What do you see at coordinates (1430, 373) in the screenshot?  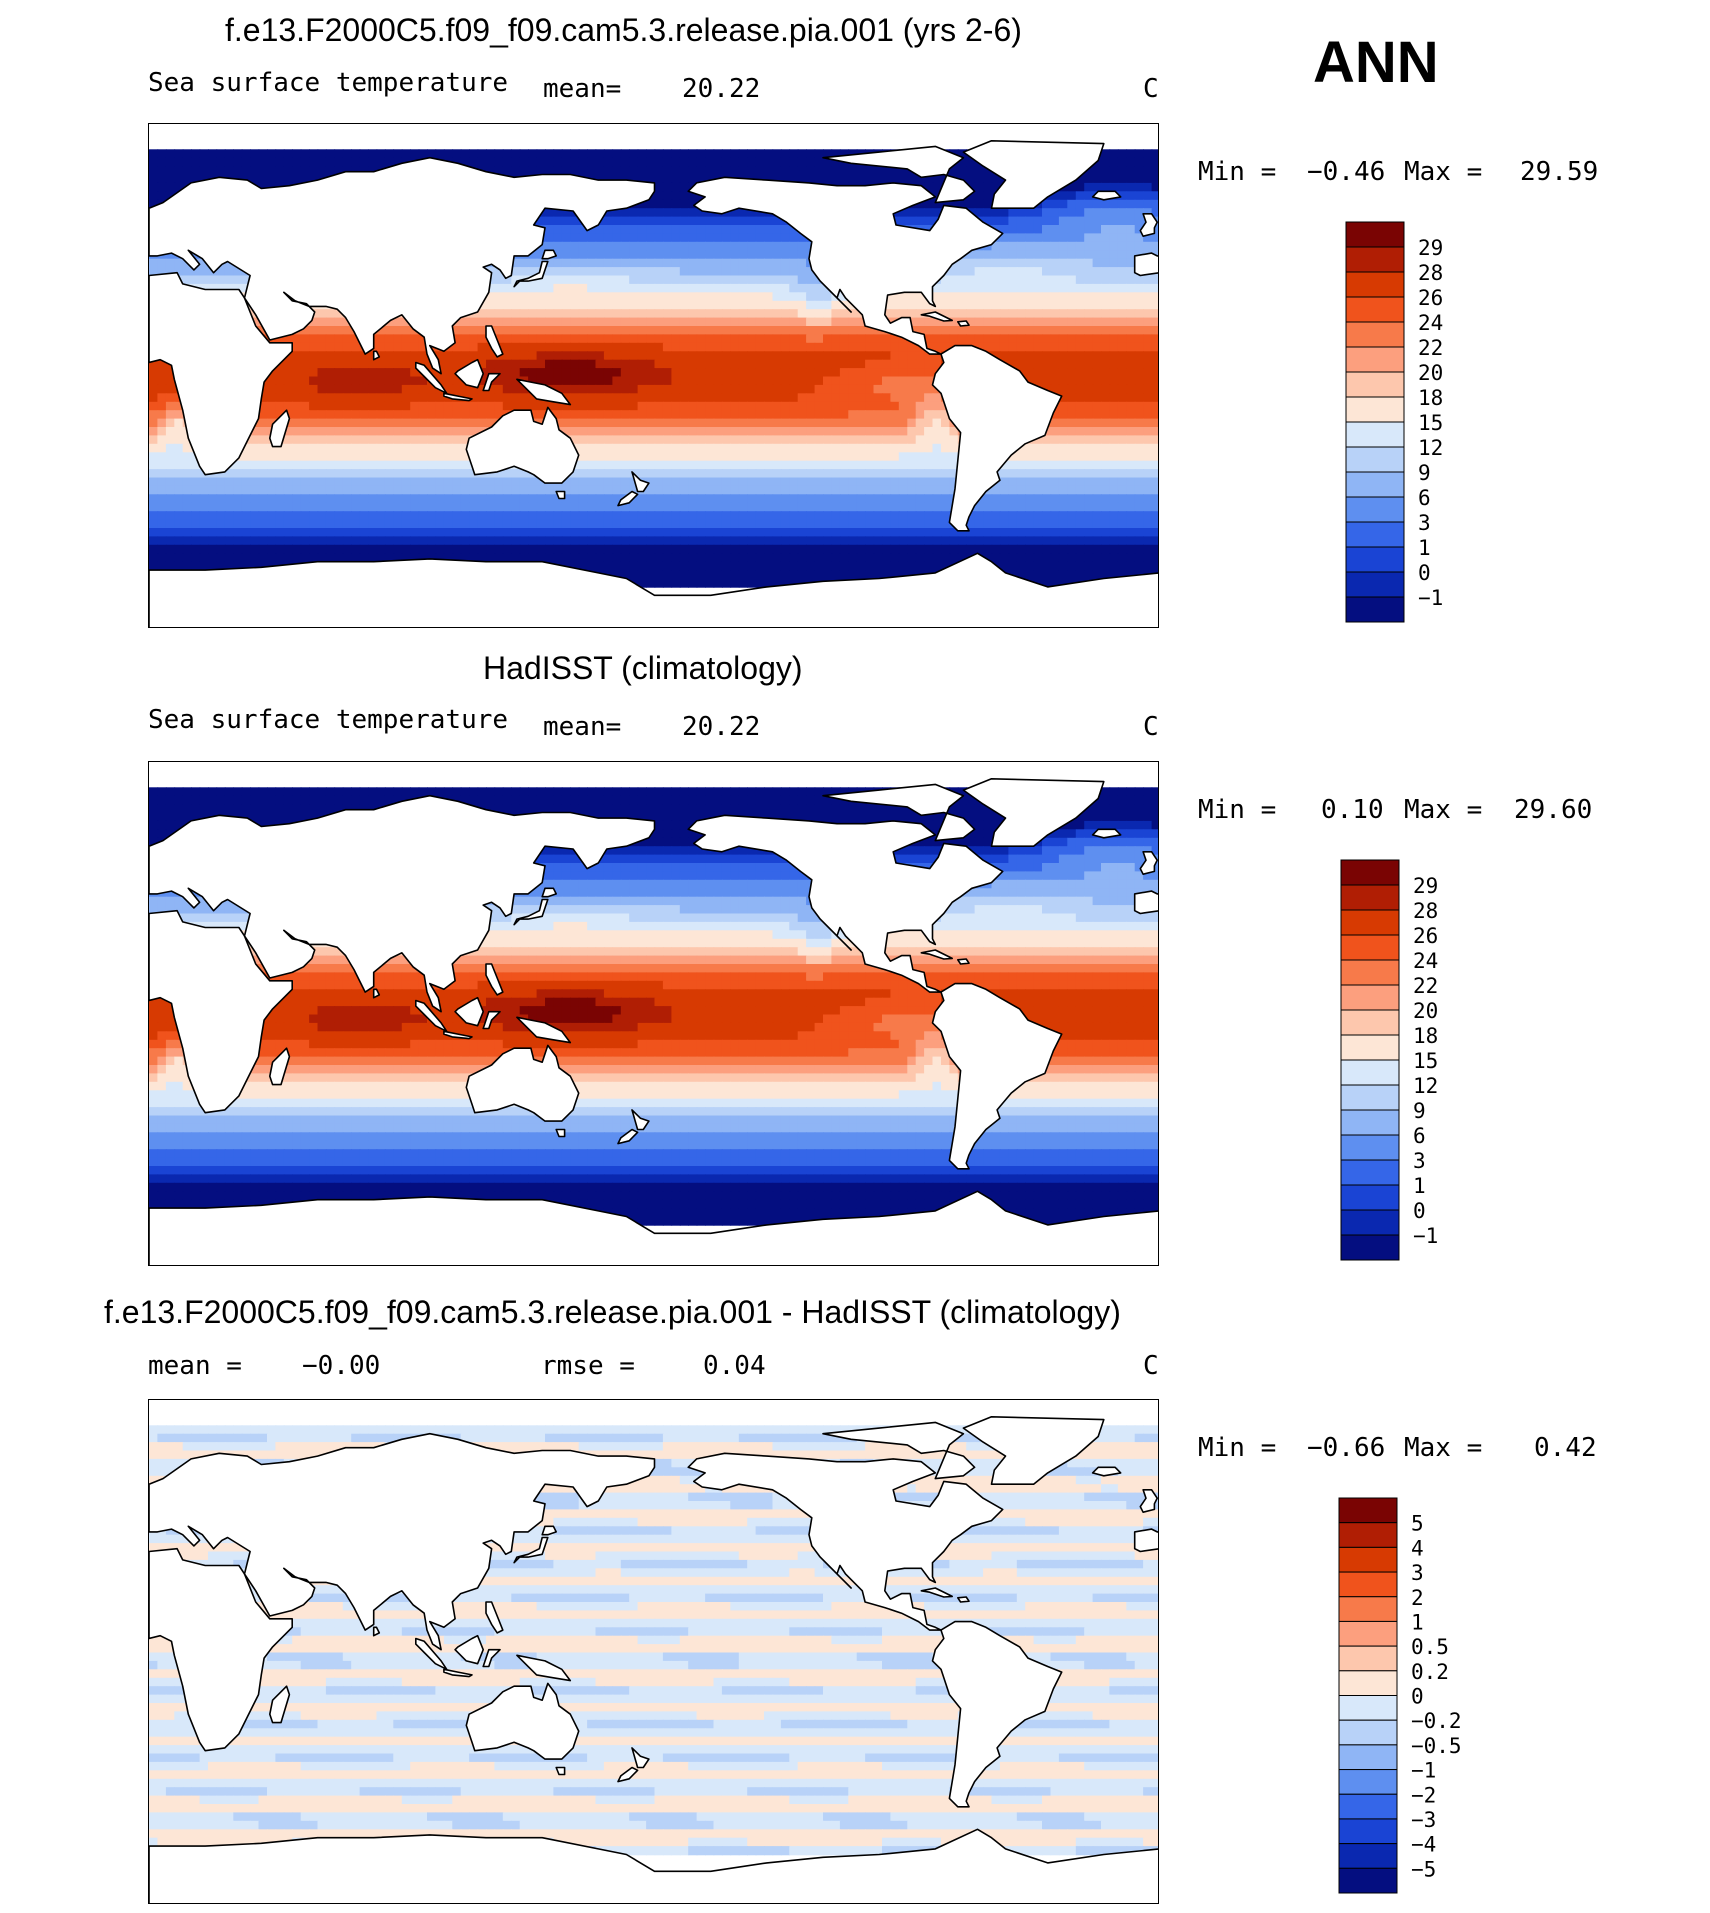 I see `colorbar-tick-label: 20` at bounding box center [1430, 373].